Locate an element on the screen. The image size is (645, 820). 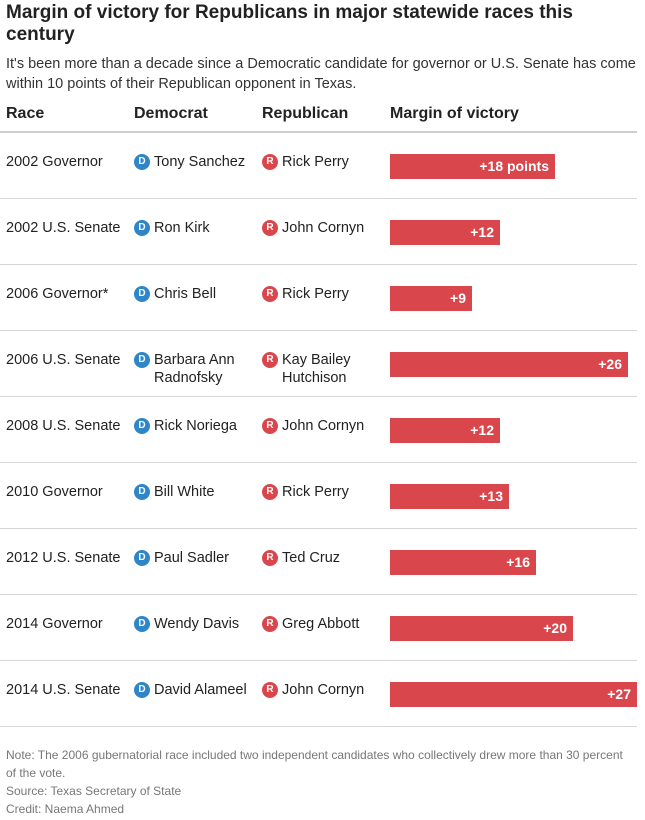
democrat-name: Paul Sadler is located at coordinates (191, 558).